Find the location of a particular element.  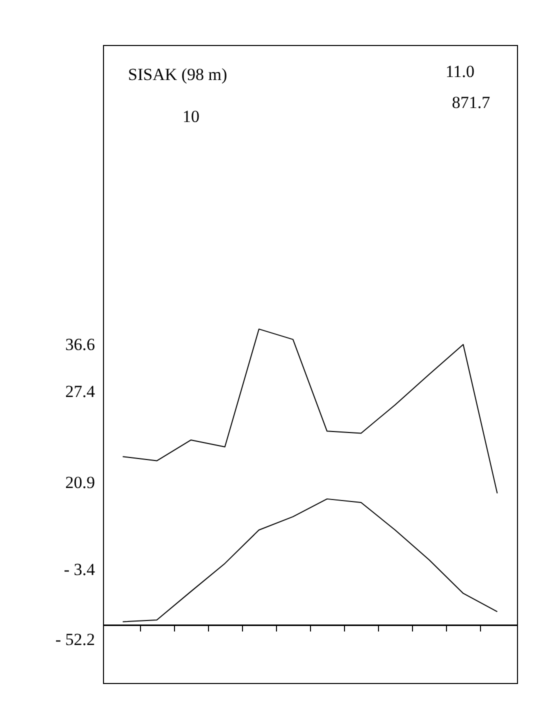

text: - 3.4 is located at coordinates (80, 569).